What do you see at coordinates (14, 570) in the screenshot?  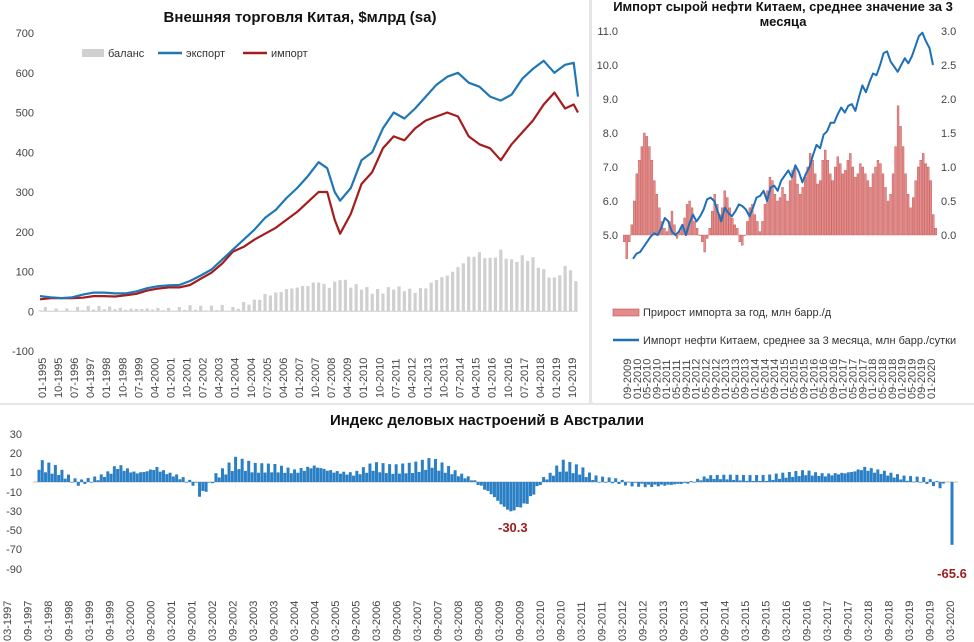 I see `y-tick-label: -90` at bounding box center [14, 570].